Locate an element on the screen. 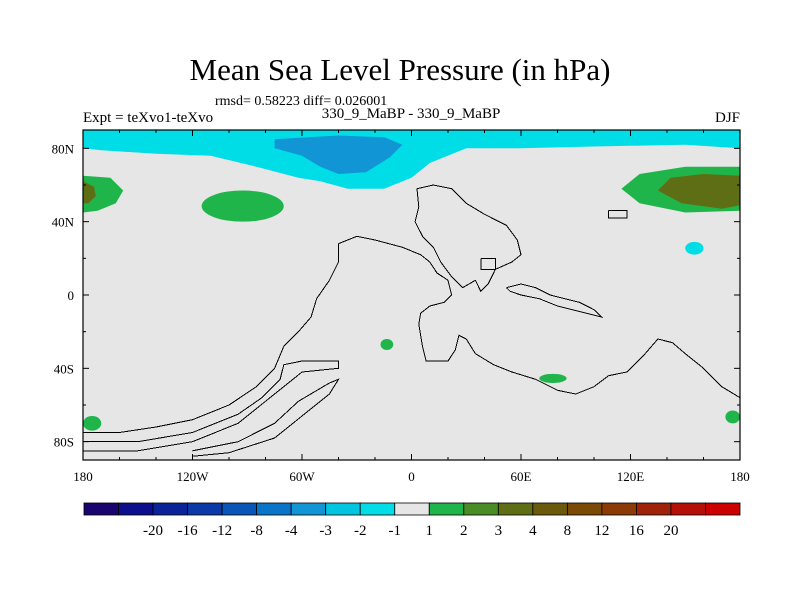 This screenshot has height=600, width=800. colorbar-label: 8 is located at coordinates (568, 531).